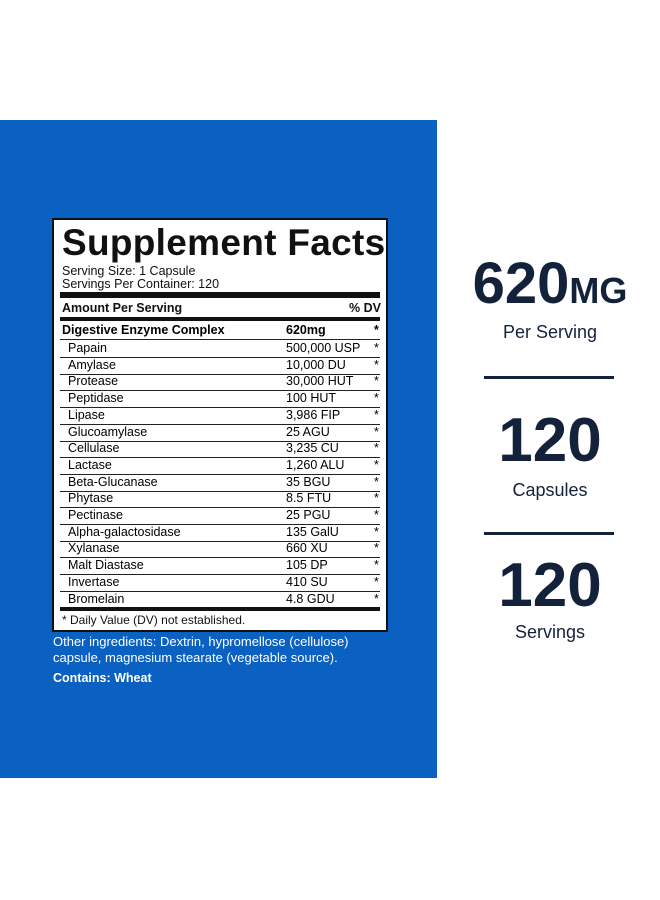 The width and height of the screenshot is (660, 900). Describe the element at coordinates (96, 598) in the screenshot. I see `ingredient-name: Bromelain` at that location.